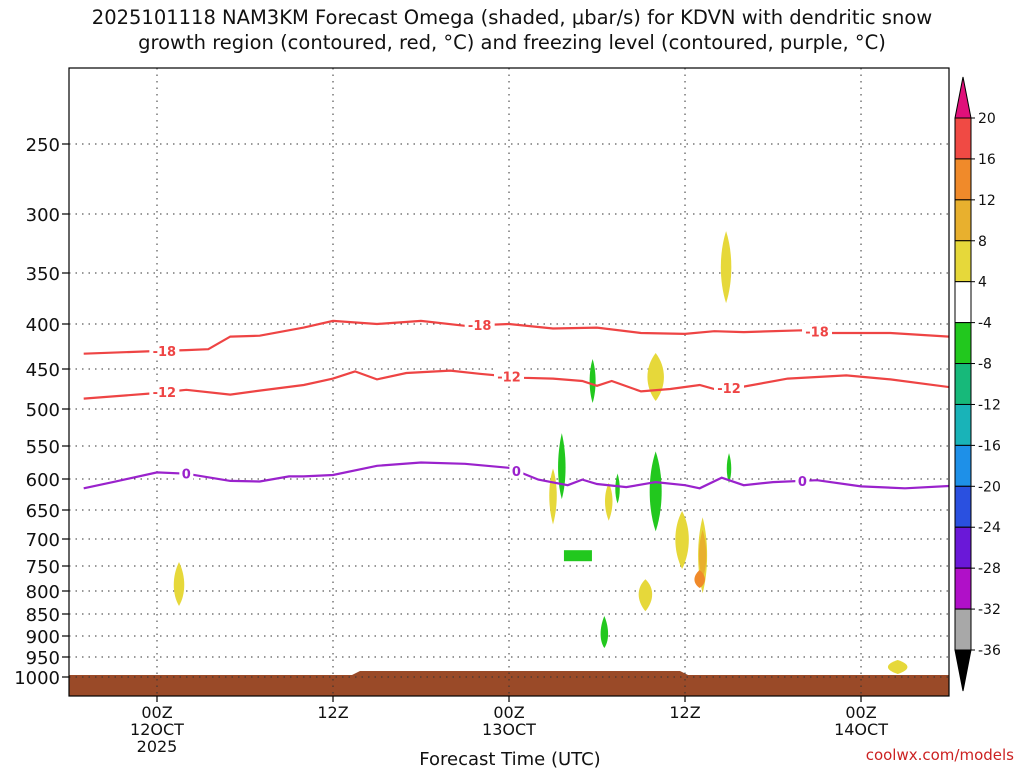  Describe the element at coordinates (989, 446) in the screenshot. I see `colorbar-label: -16` at that location.